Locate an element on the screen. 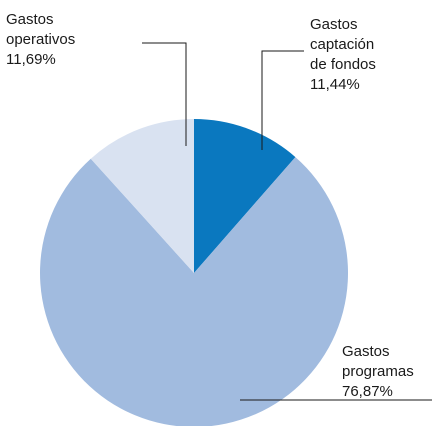 This screenshot has height=426, width=441. label-gastos-captacion: Gastos captación de fondos 11,44% is located at coordinates (343, 54).